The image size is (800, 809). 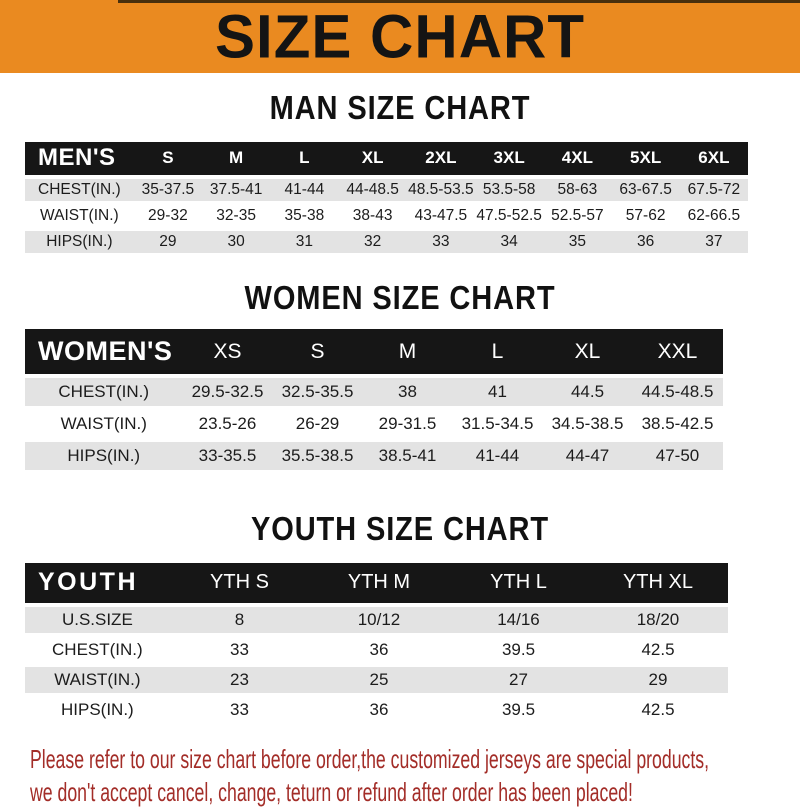 I want to click on value-cell: 2XL, so click(x=441, y=158).